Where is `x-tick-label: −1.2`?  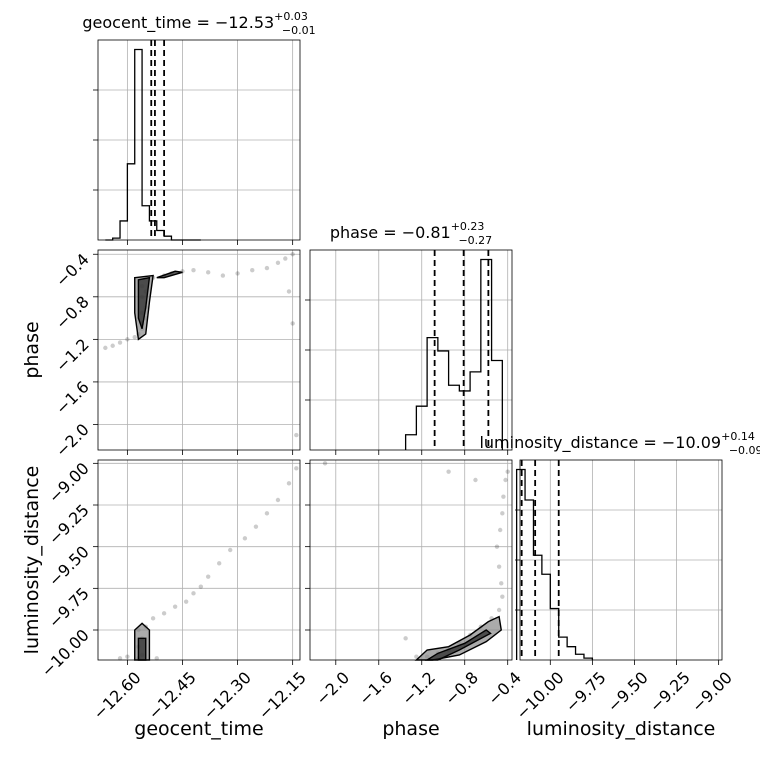 x-tick-label: −1.2 is located at coordinates (418, 688).